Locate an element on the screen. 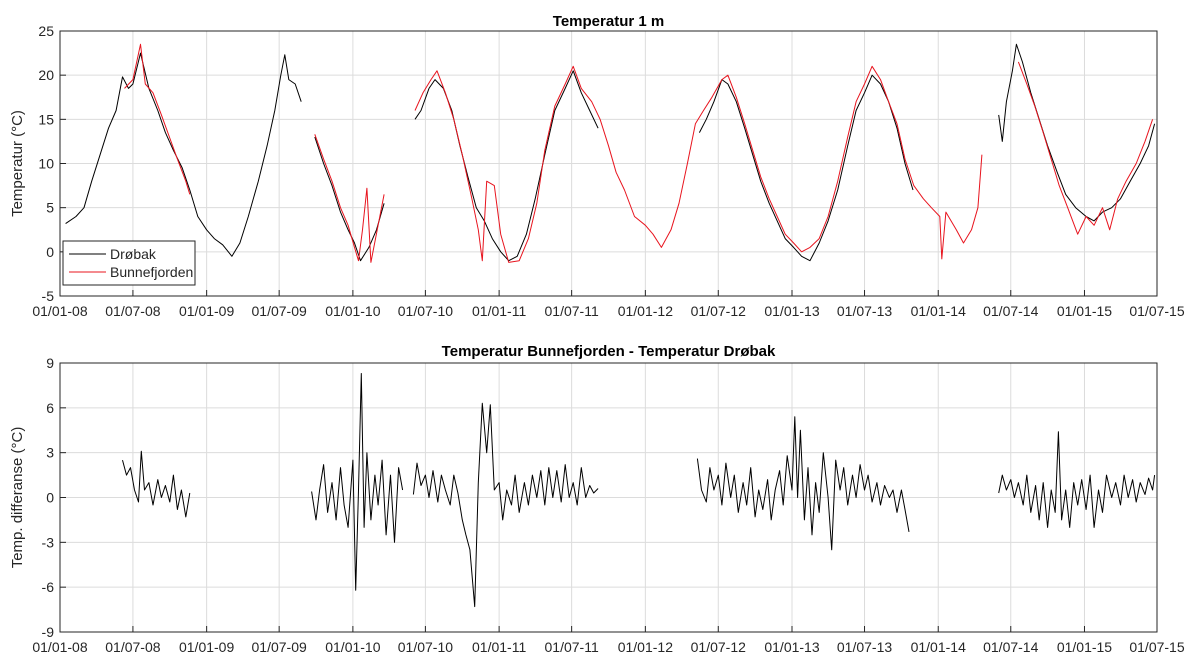 This screenshot has height=660, width=1200. legend-box is located at coordinates (129, 263).